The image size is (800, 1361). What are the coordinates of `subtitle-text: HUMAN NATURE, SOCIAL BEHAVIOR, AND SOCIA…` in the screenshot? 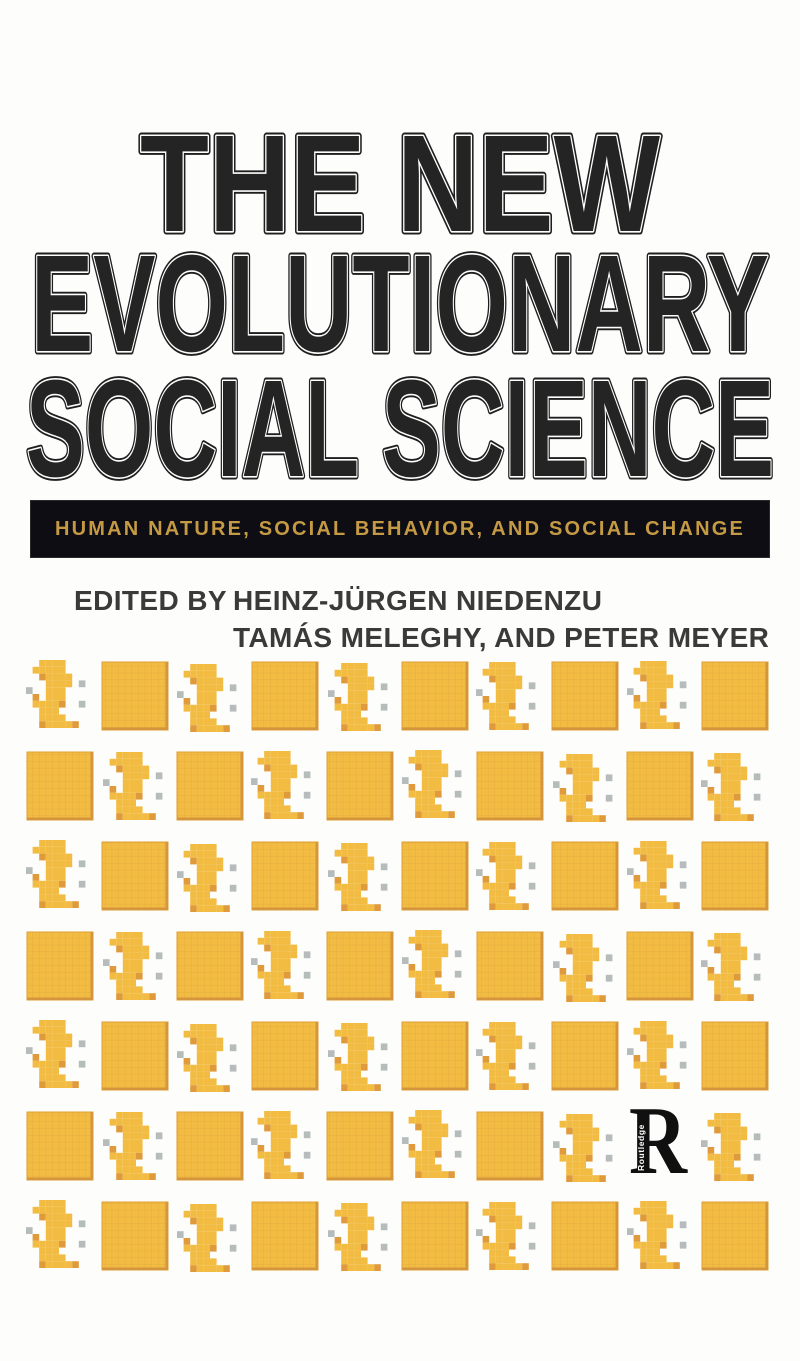 It's located at (400, 528).